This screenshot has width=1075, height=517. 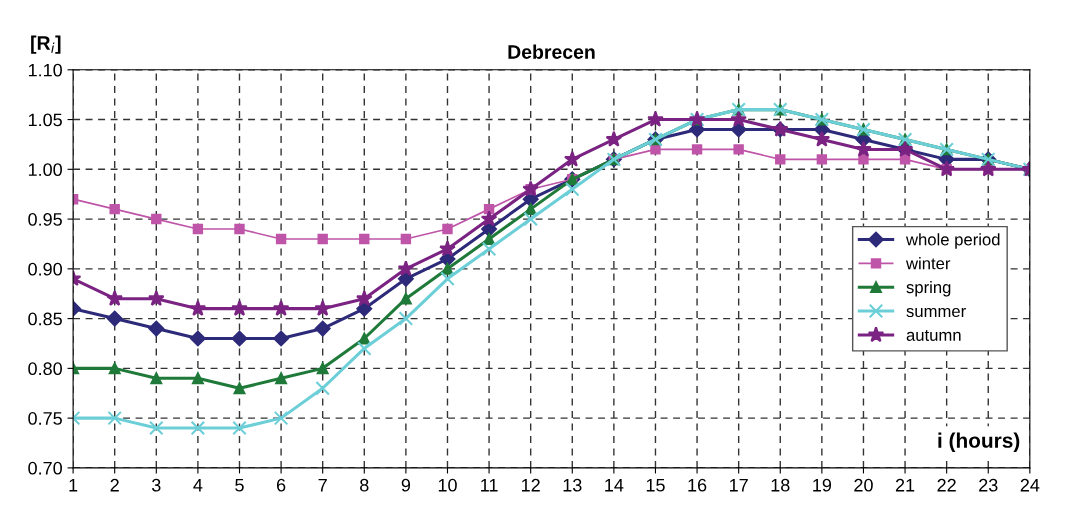 I want to click on x-tick-label: 17, so click(x=739, y=485).